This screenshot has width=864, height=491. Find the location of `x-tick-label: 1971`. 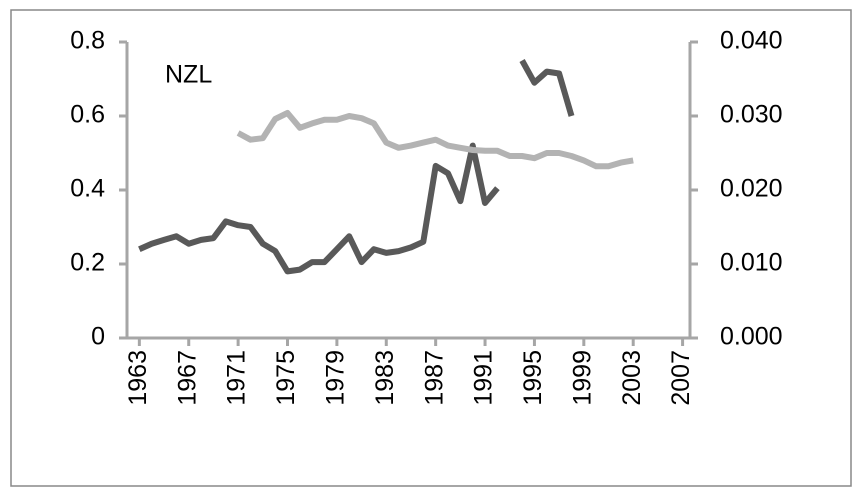

x-tick-label: 1971 is located at coordinates (237, 378).